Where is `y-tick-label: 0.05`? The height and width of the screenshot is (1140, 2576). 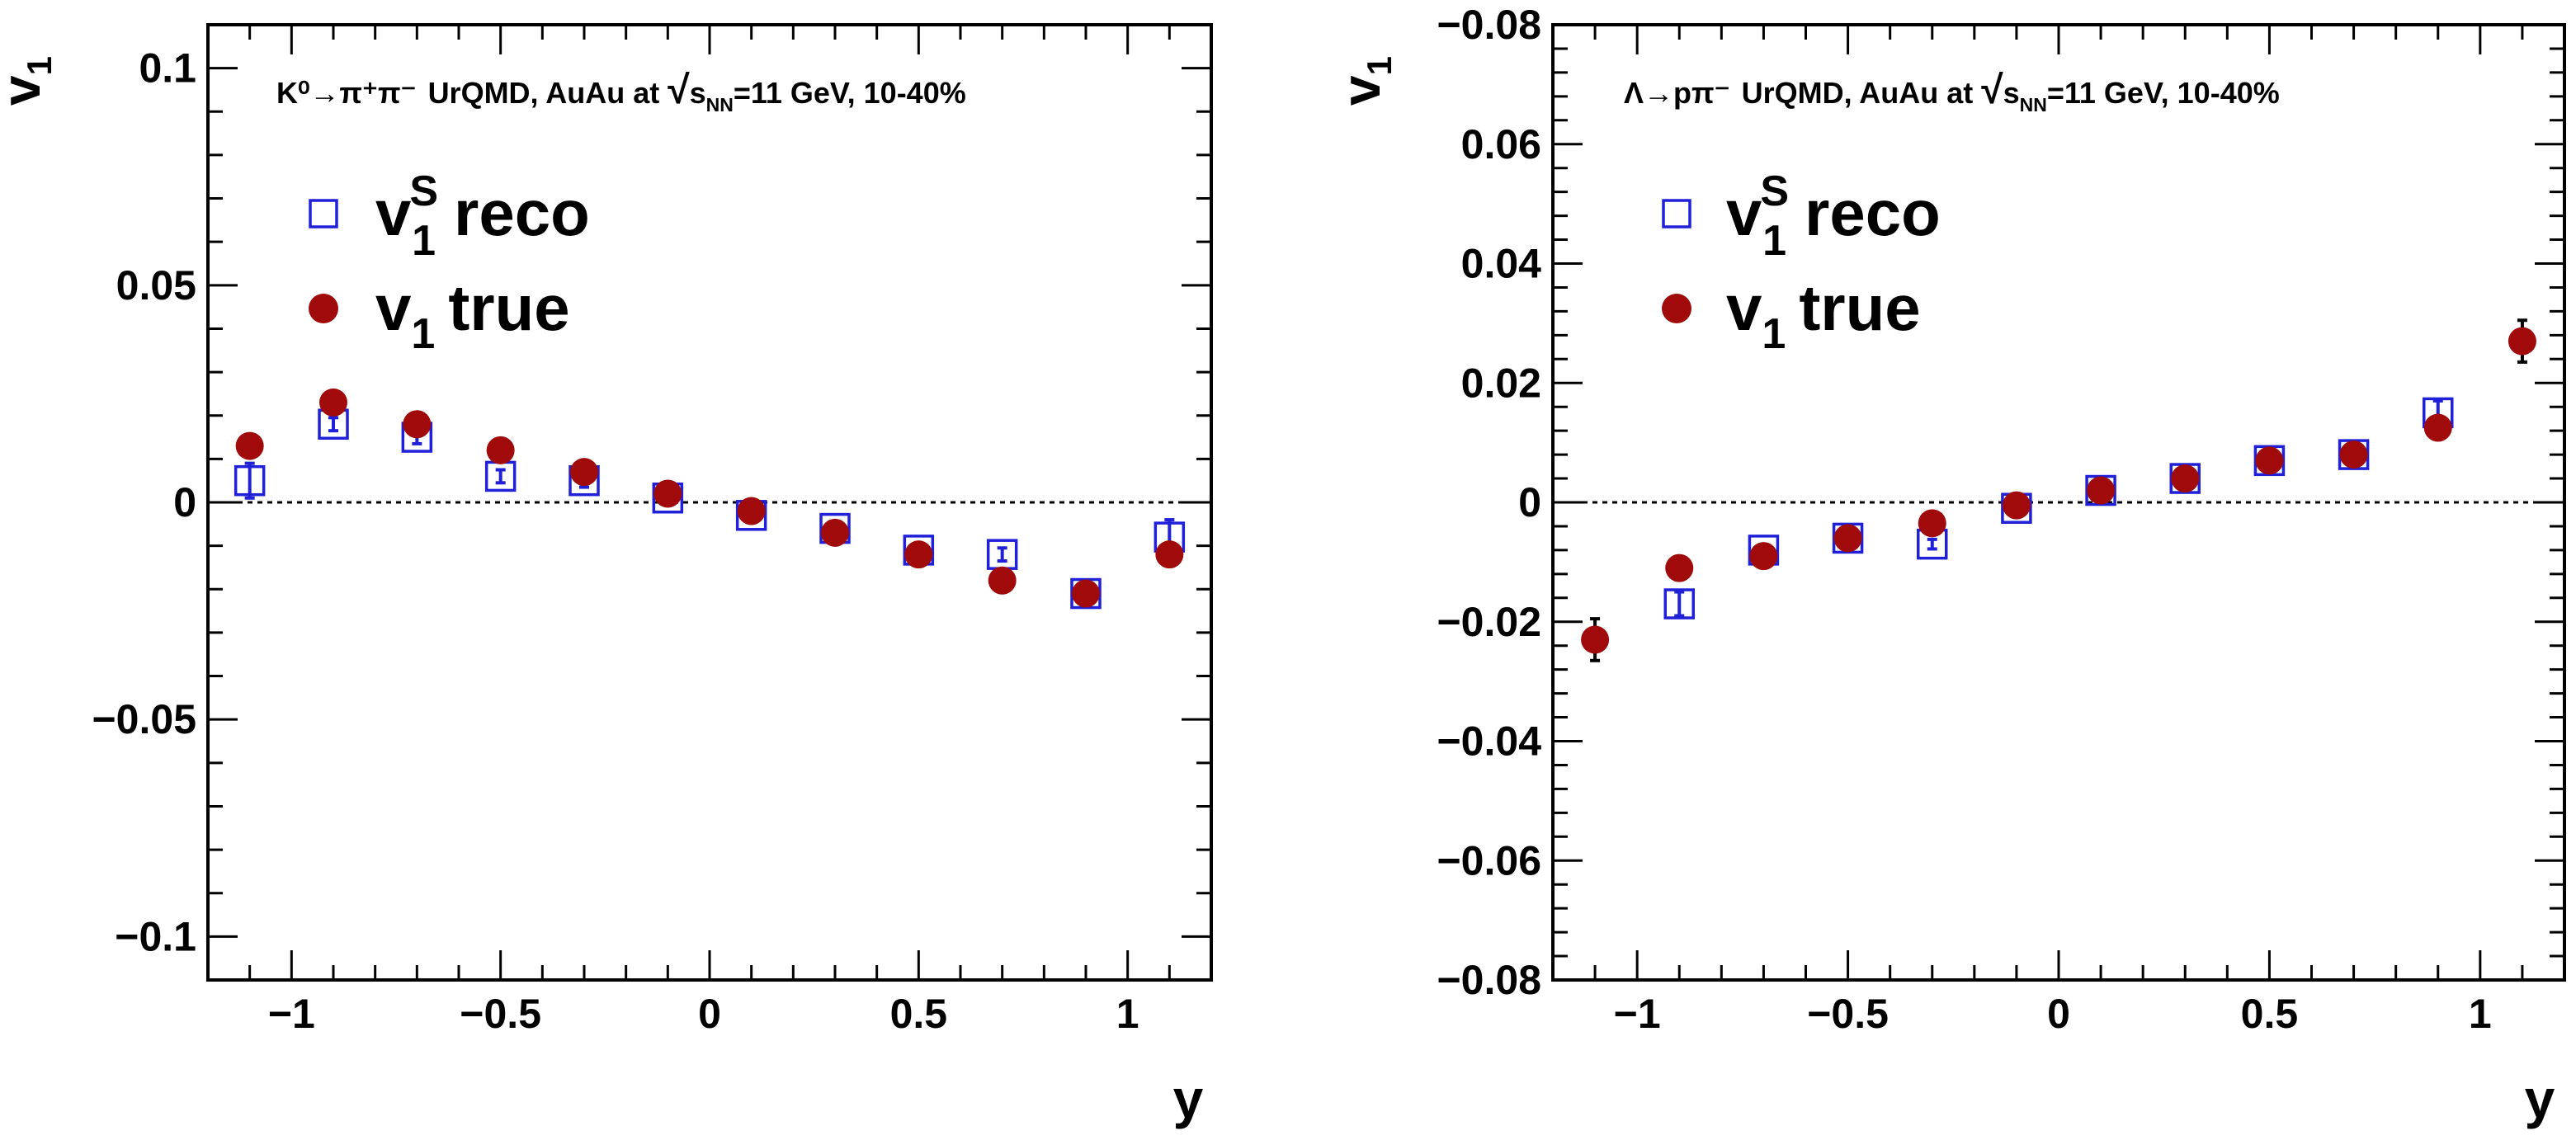
y-tick-label: 0.05 is located at coordinates (156, 285).